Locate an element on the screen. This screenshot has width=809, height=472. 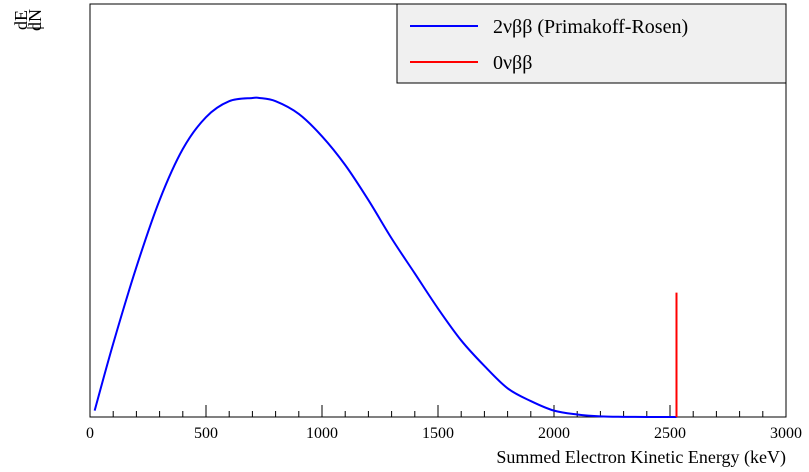
legend: 2νββ (Primakoff-Rosen) 0νββ is located at coordinates (591, 43).